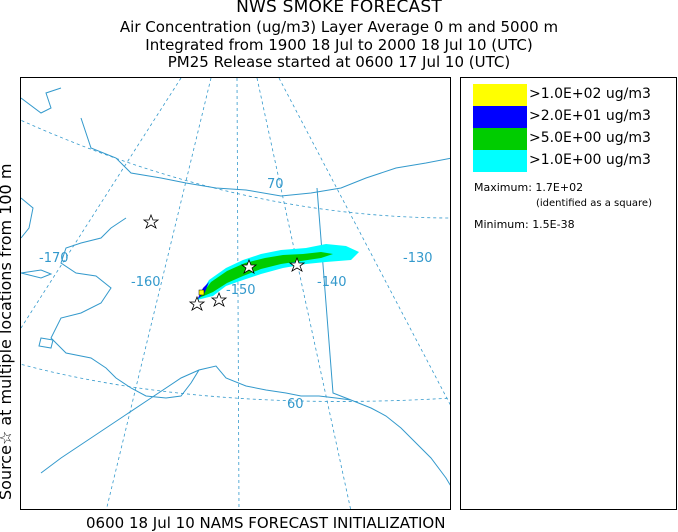 This screenshot has height=532, width=678. Describe the element at coordinates (7, 332) in the screenshot. I see `source-label-text: Source☆ at multiple locations from 100 m` at that location.